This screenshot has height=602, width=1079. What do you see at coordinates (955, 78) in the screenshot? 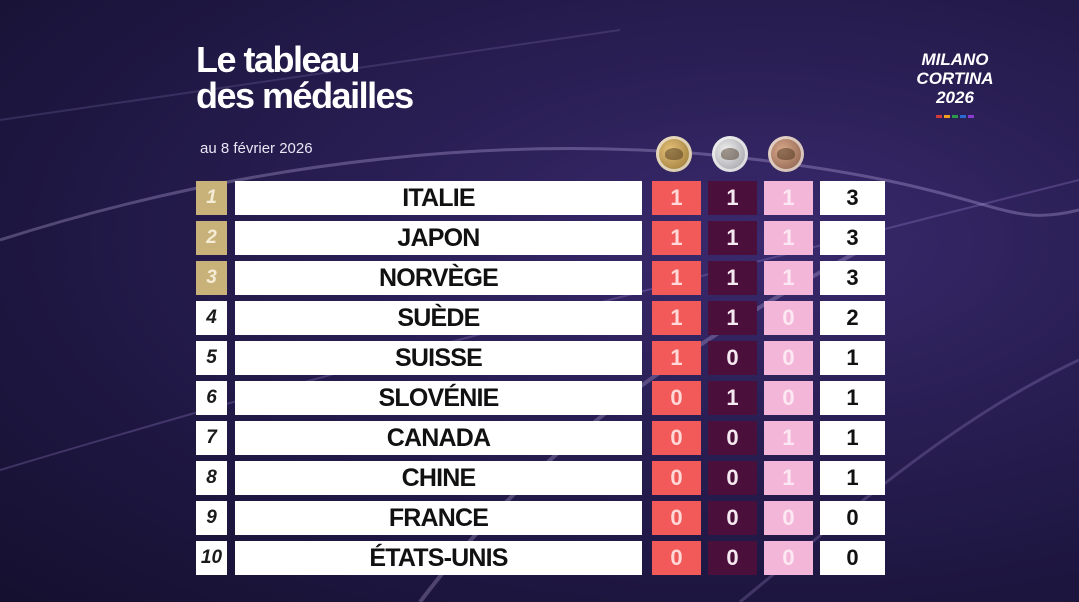
I see `logo-line-2: CORTINA` at bounding box center [955, 78].